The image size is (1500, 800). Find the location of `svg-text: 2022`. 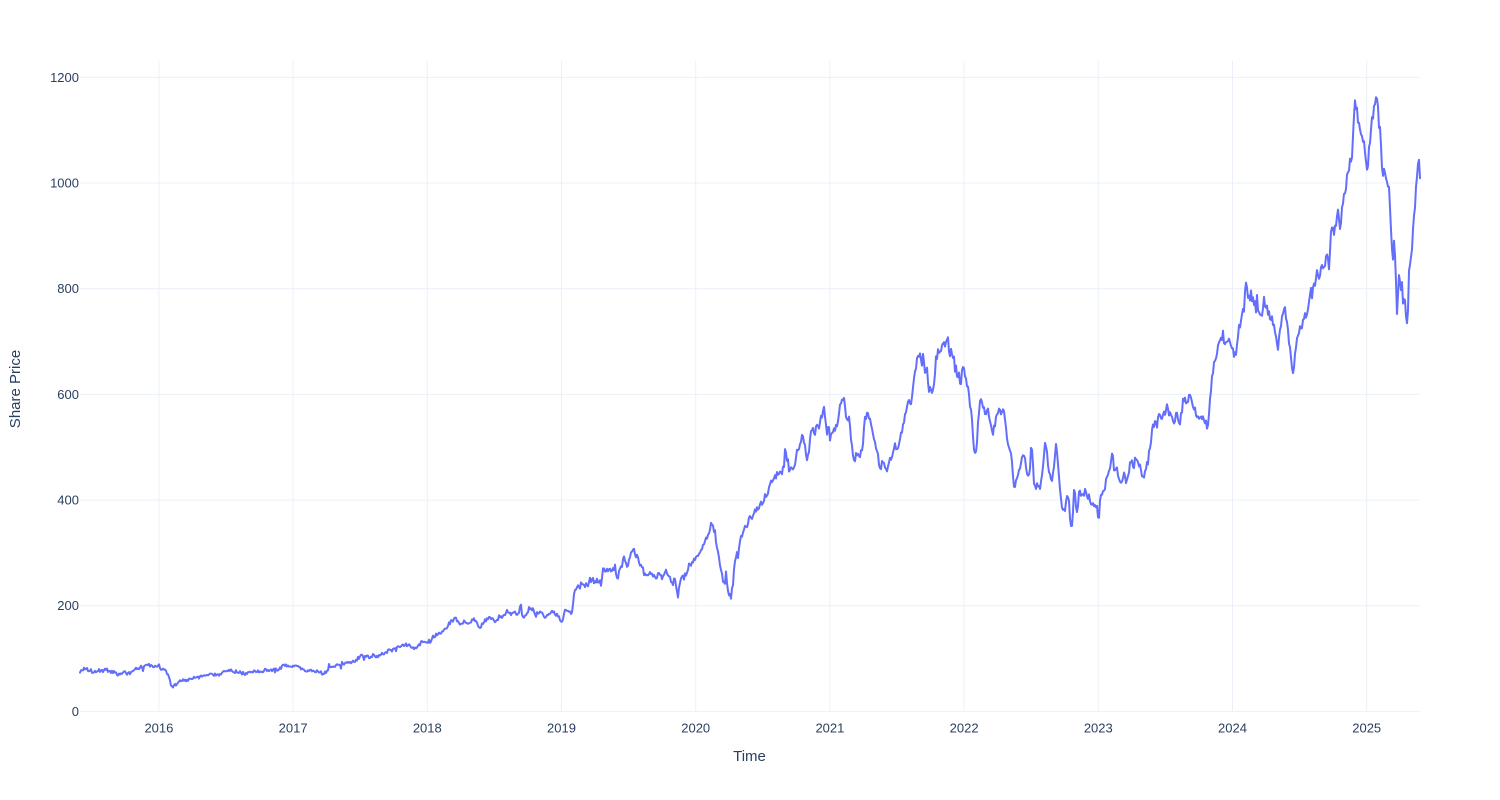

svg-text: 2022 is located at coordinates (964, 728).